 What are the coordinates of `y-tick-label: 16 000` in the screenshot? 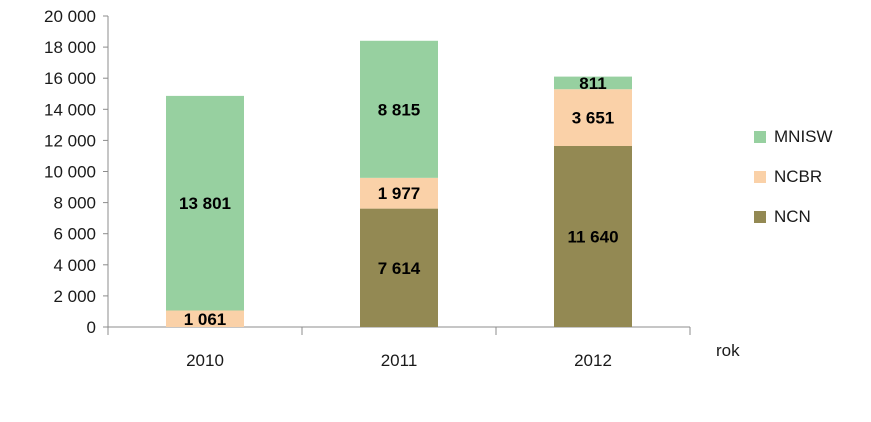 It's located at (70, 78).